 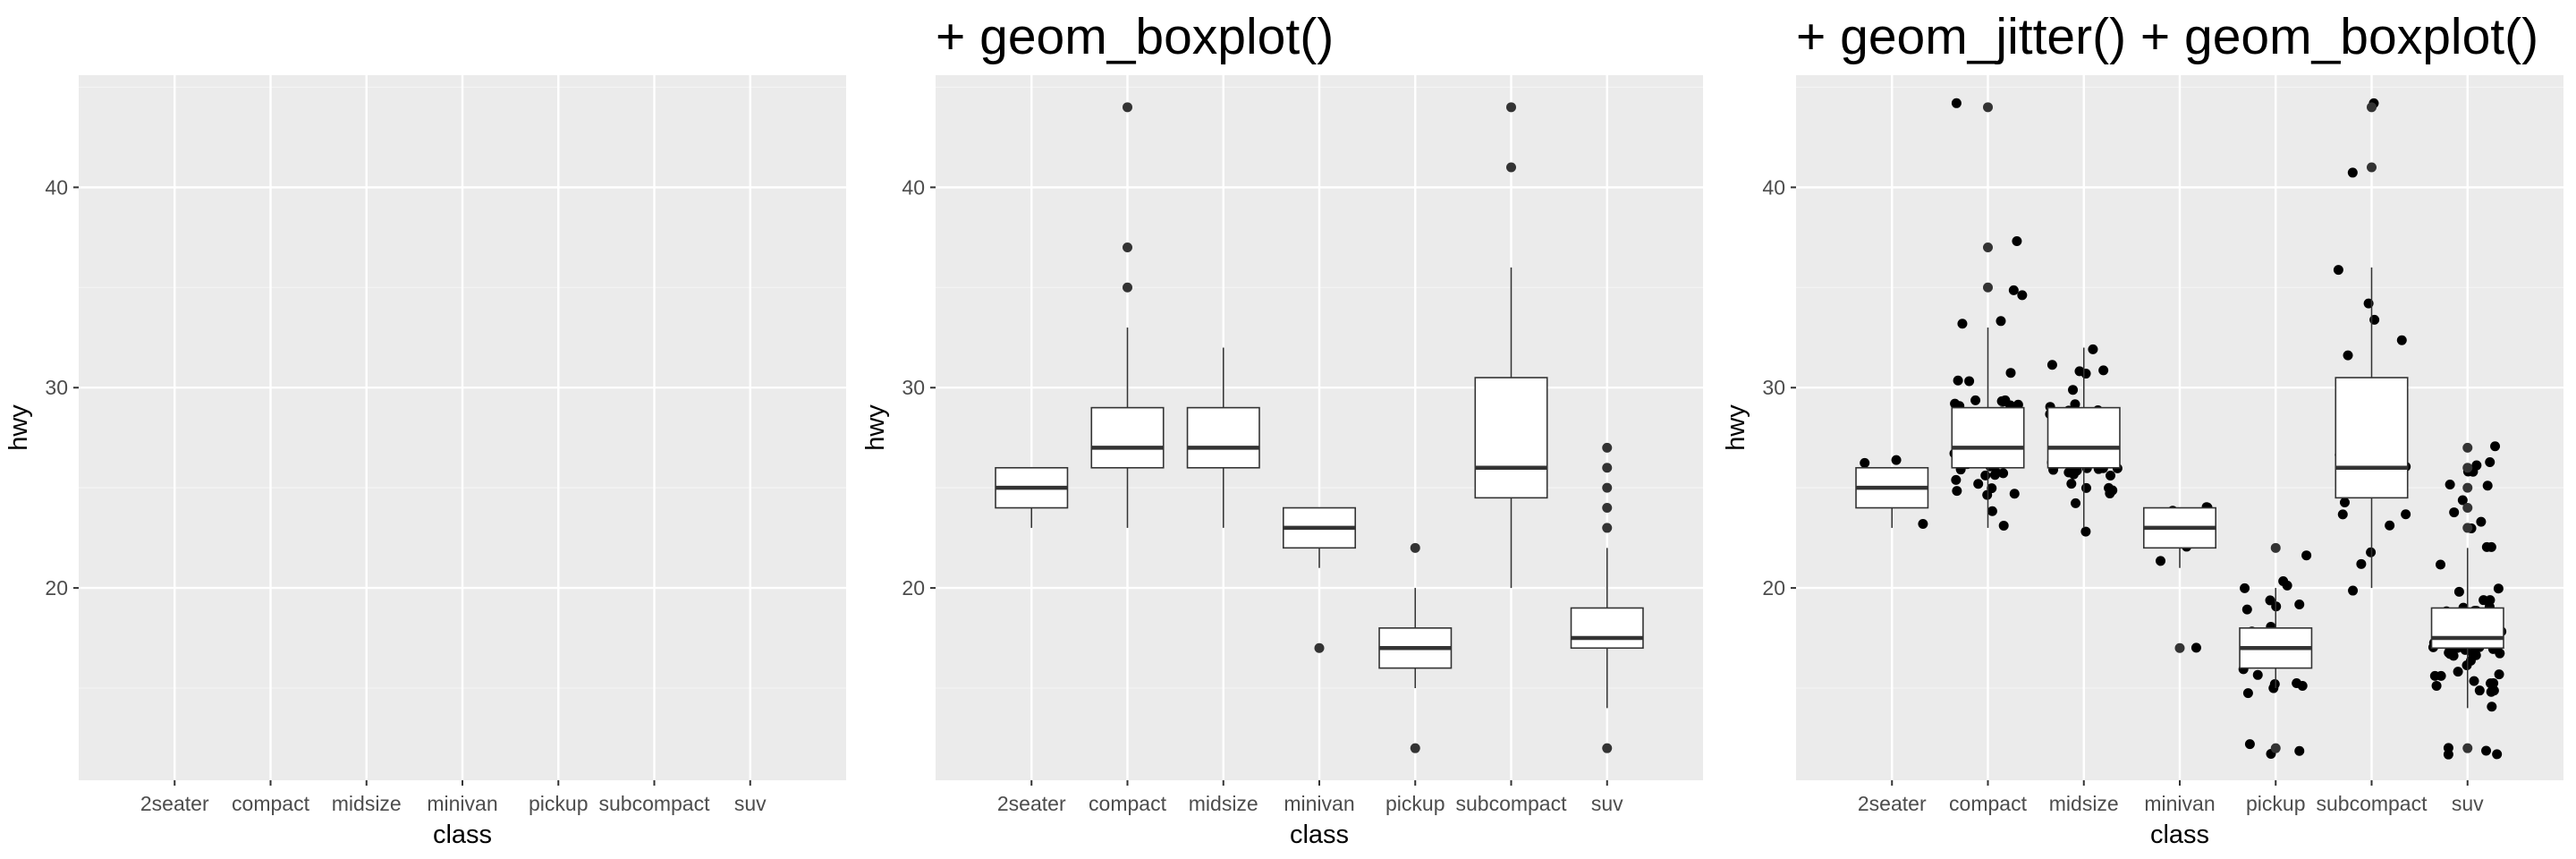 What do you see at coordinates (2179, 803) in the screenshot?
I see `x-tick-label: minivan` at bounding box center [2179, 803].